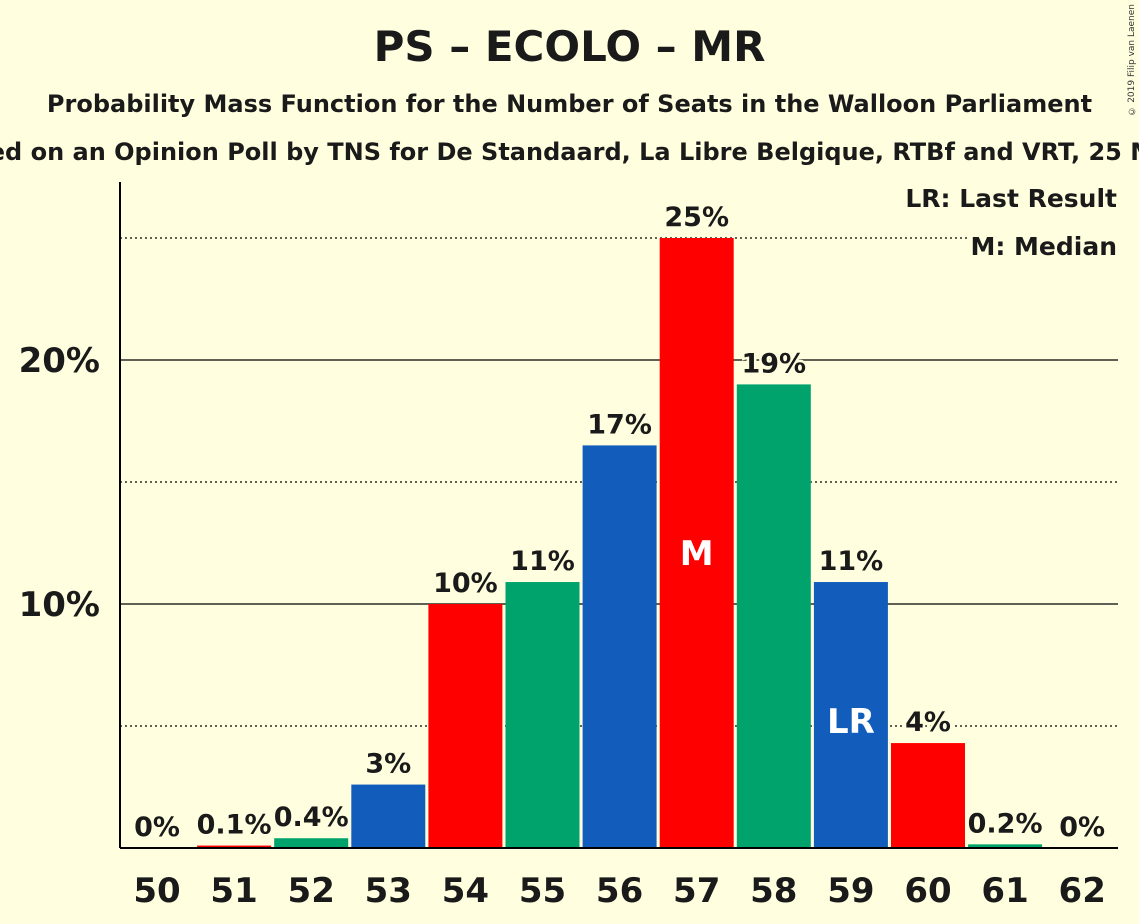  Describe the element at coordinates (696, 891) in the screenshot. I see `x-tick-label: 57` at that location.